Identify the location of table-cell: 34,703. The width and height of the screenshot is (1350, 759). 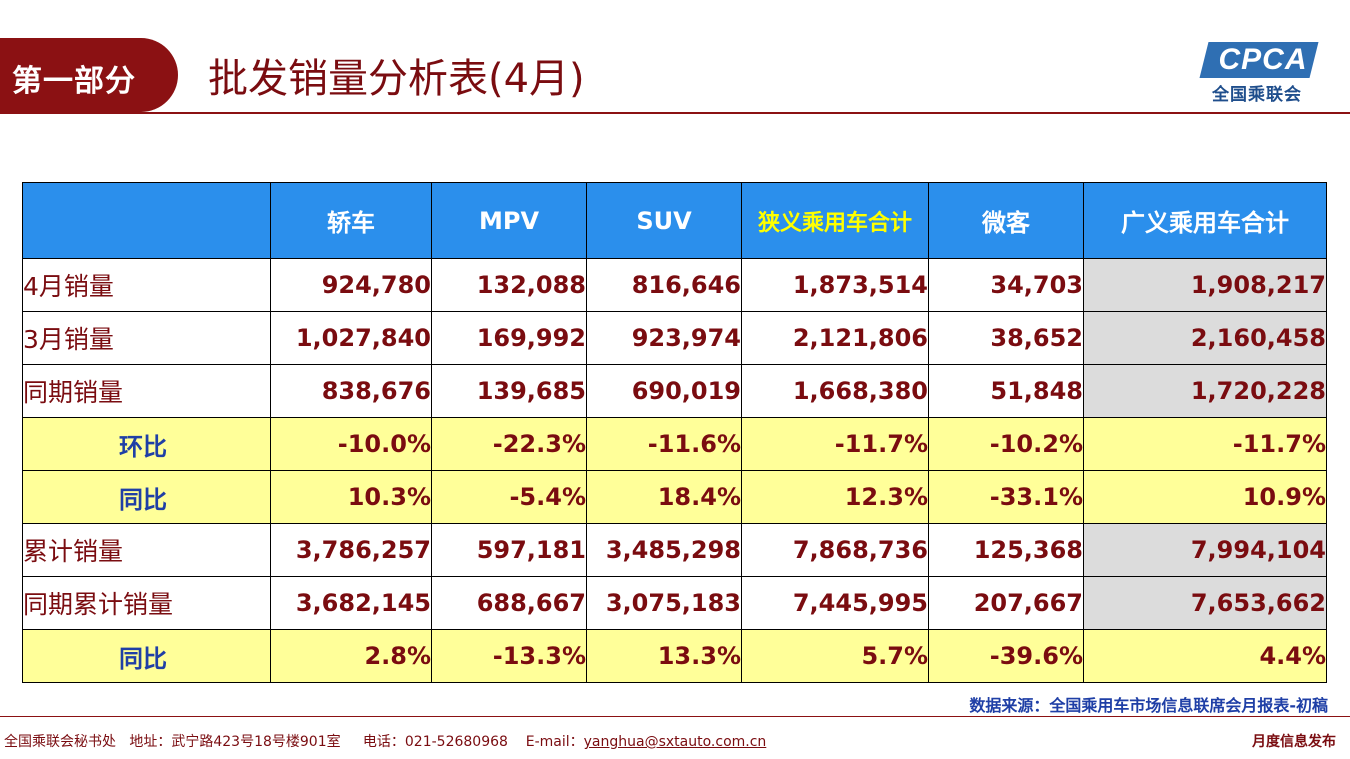
(1006, 285).